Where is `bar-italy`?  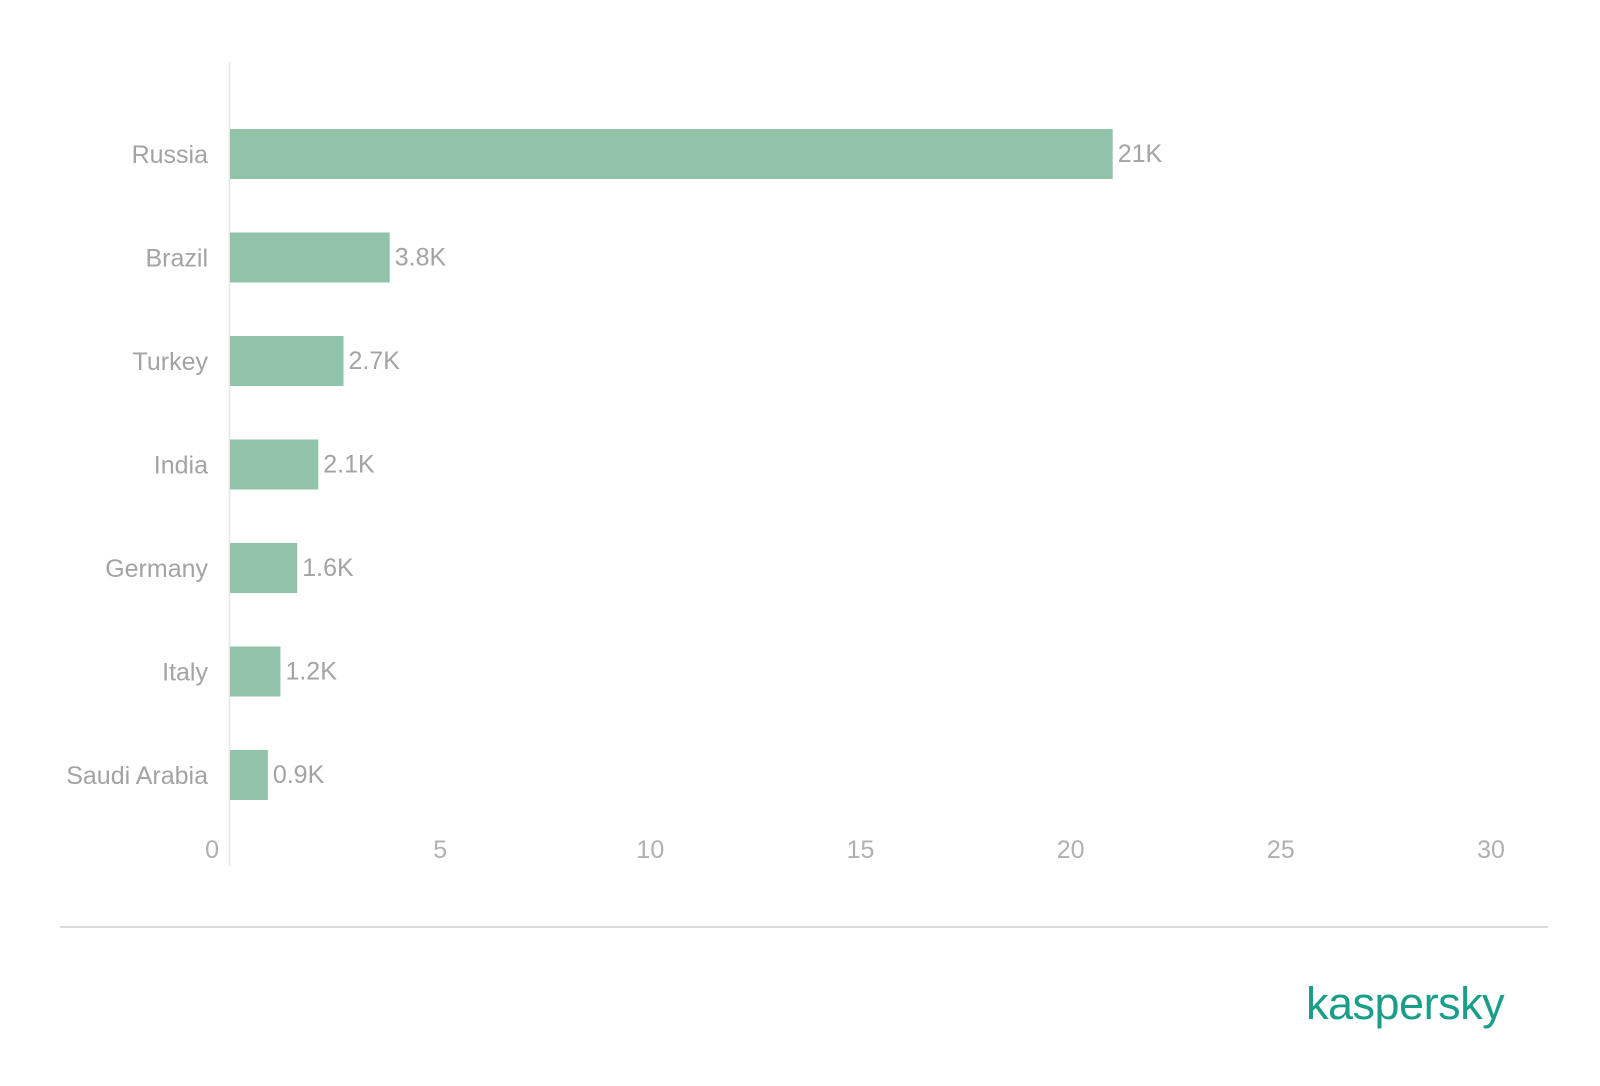
bar-italy is located at coordinates (255, 671).